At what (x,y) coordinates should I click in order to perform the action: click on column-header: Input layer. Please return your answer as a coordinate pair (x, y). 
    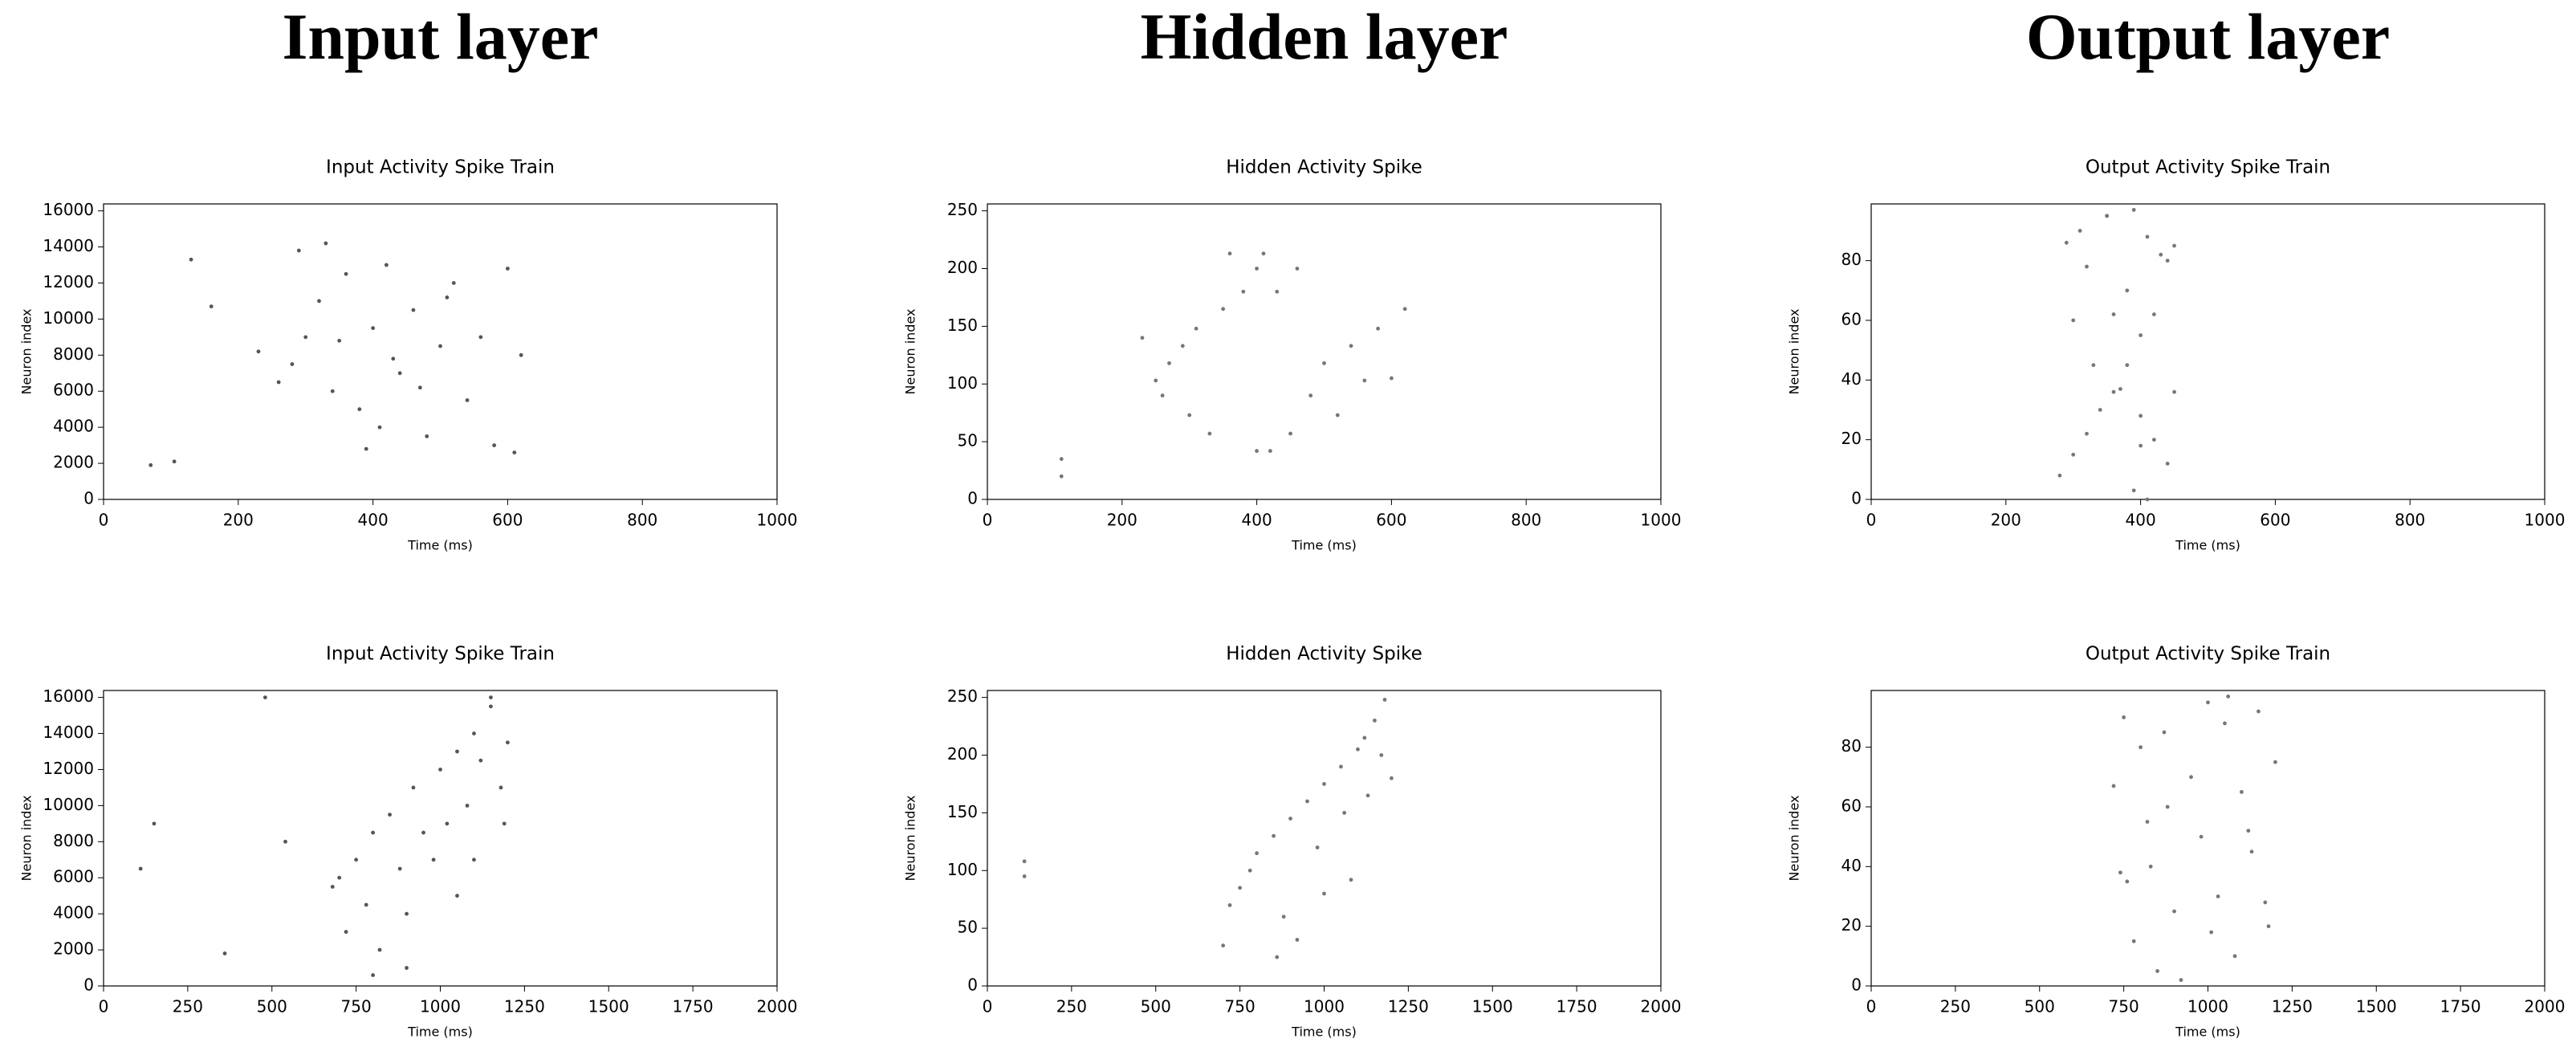
    Looking at the image, I should click on (440, 36).